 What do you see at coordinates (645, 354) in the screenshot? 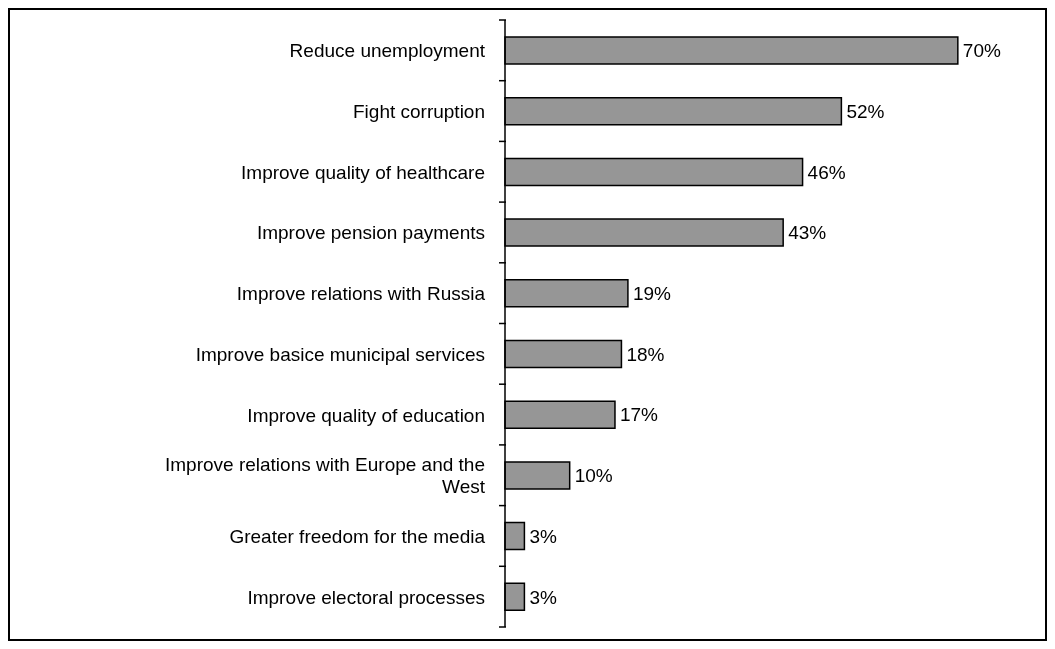
I see `data-label: 18%` at bounding box center [645, 354].